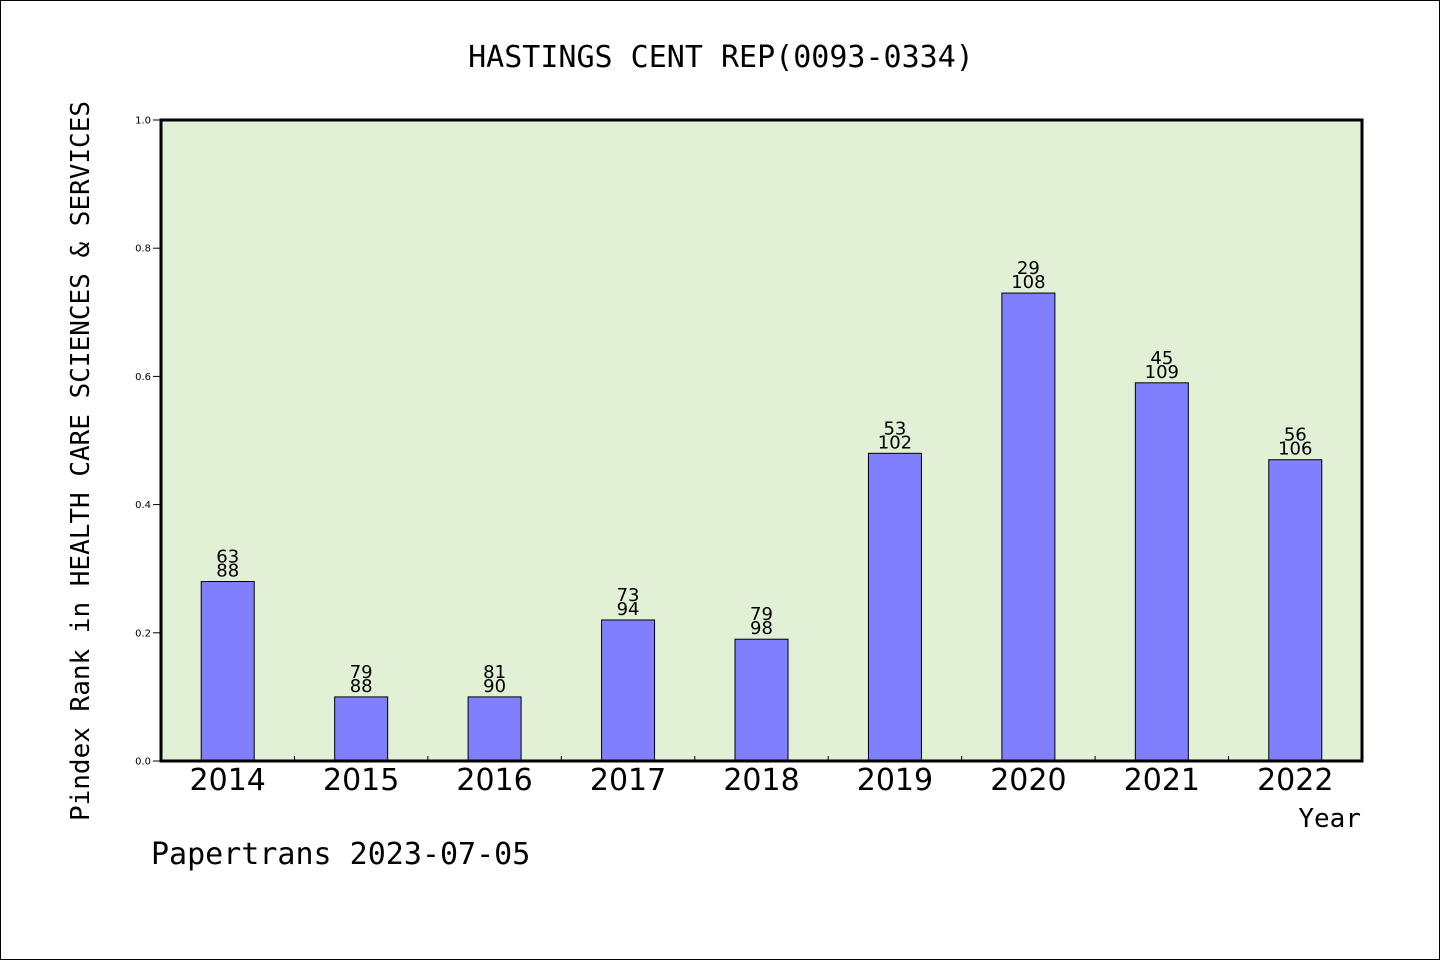 The height and width of the screenshot is (961, 1440). I want to click on bar-2019, so click(894, 607).